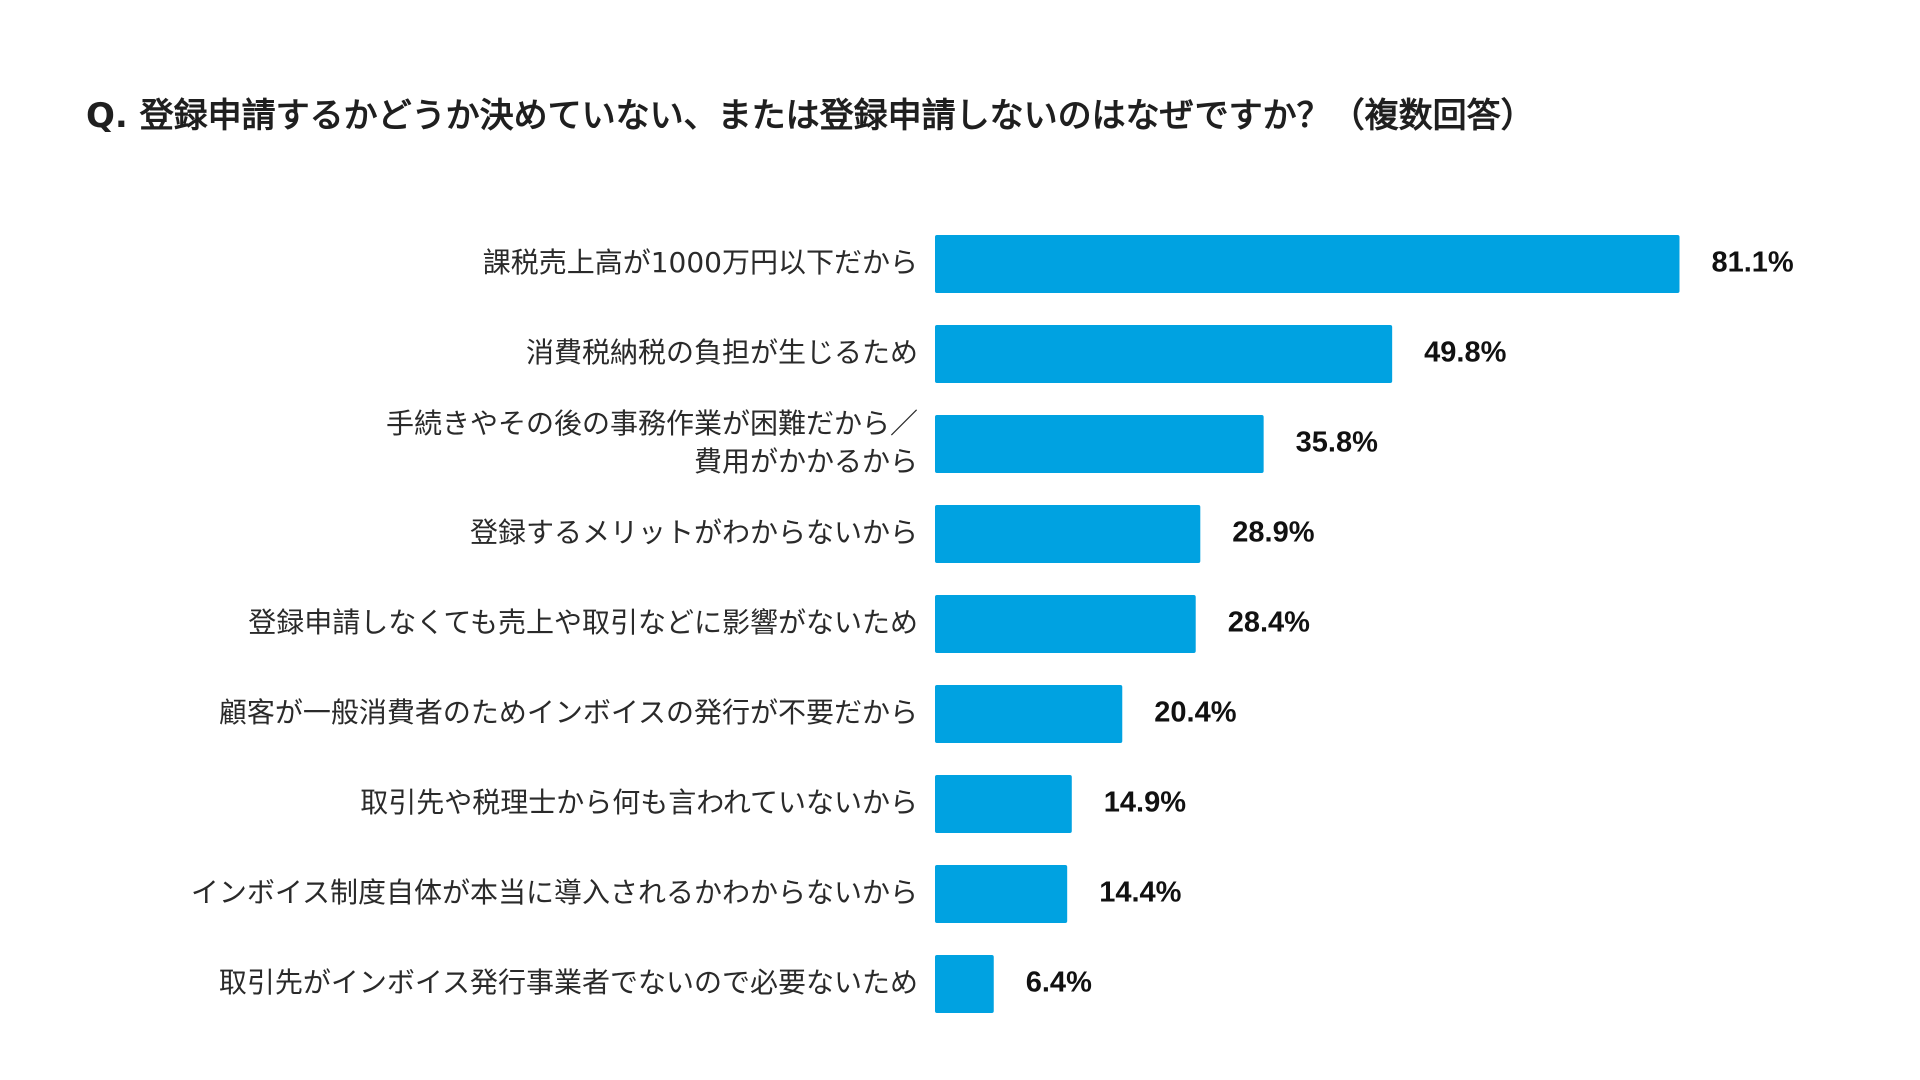  What do you see at coordinates (1059, 983) in the screenshot?
I see `value-label-9: 6.4%` at bounding box center [1059, 983].